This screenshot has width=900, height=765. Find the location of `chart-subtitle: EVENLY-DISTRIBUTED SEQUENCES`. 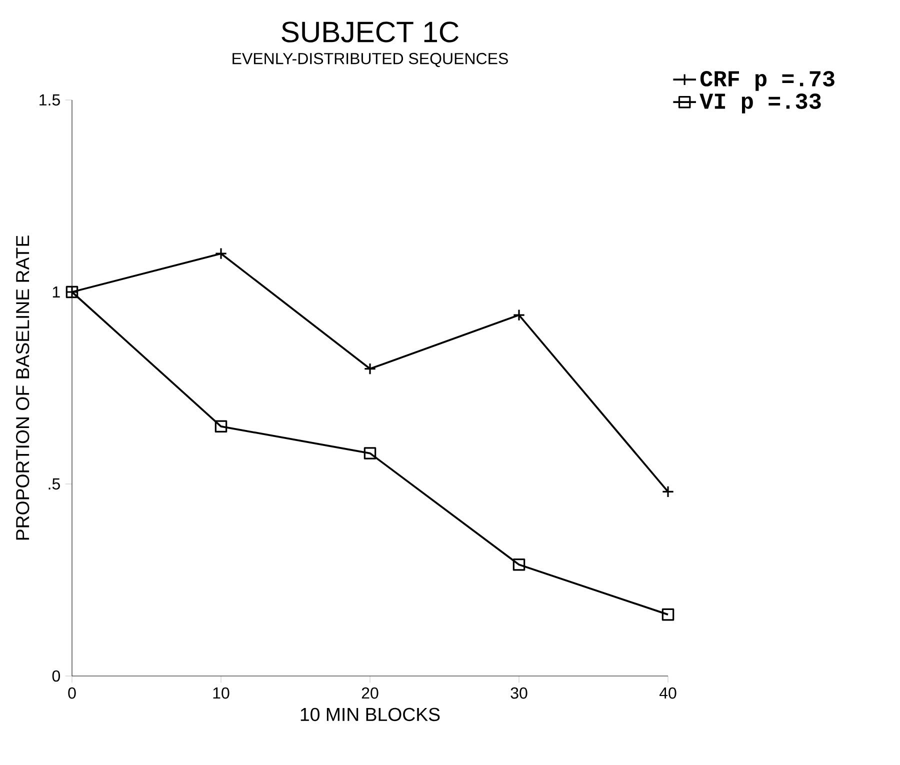

chart-subtitle: EVENLY-DISTRIBUTED SEQUENCES is located at coordinates (370, 60).